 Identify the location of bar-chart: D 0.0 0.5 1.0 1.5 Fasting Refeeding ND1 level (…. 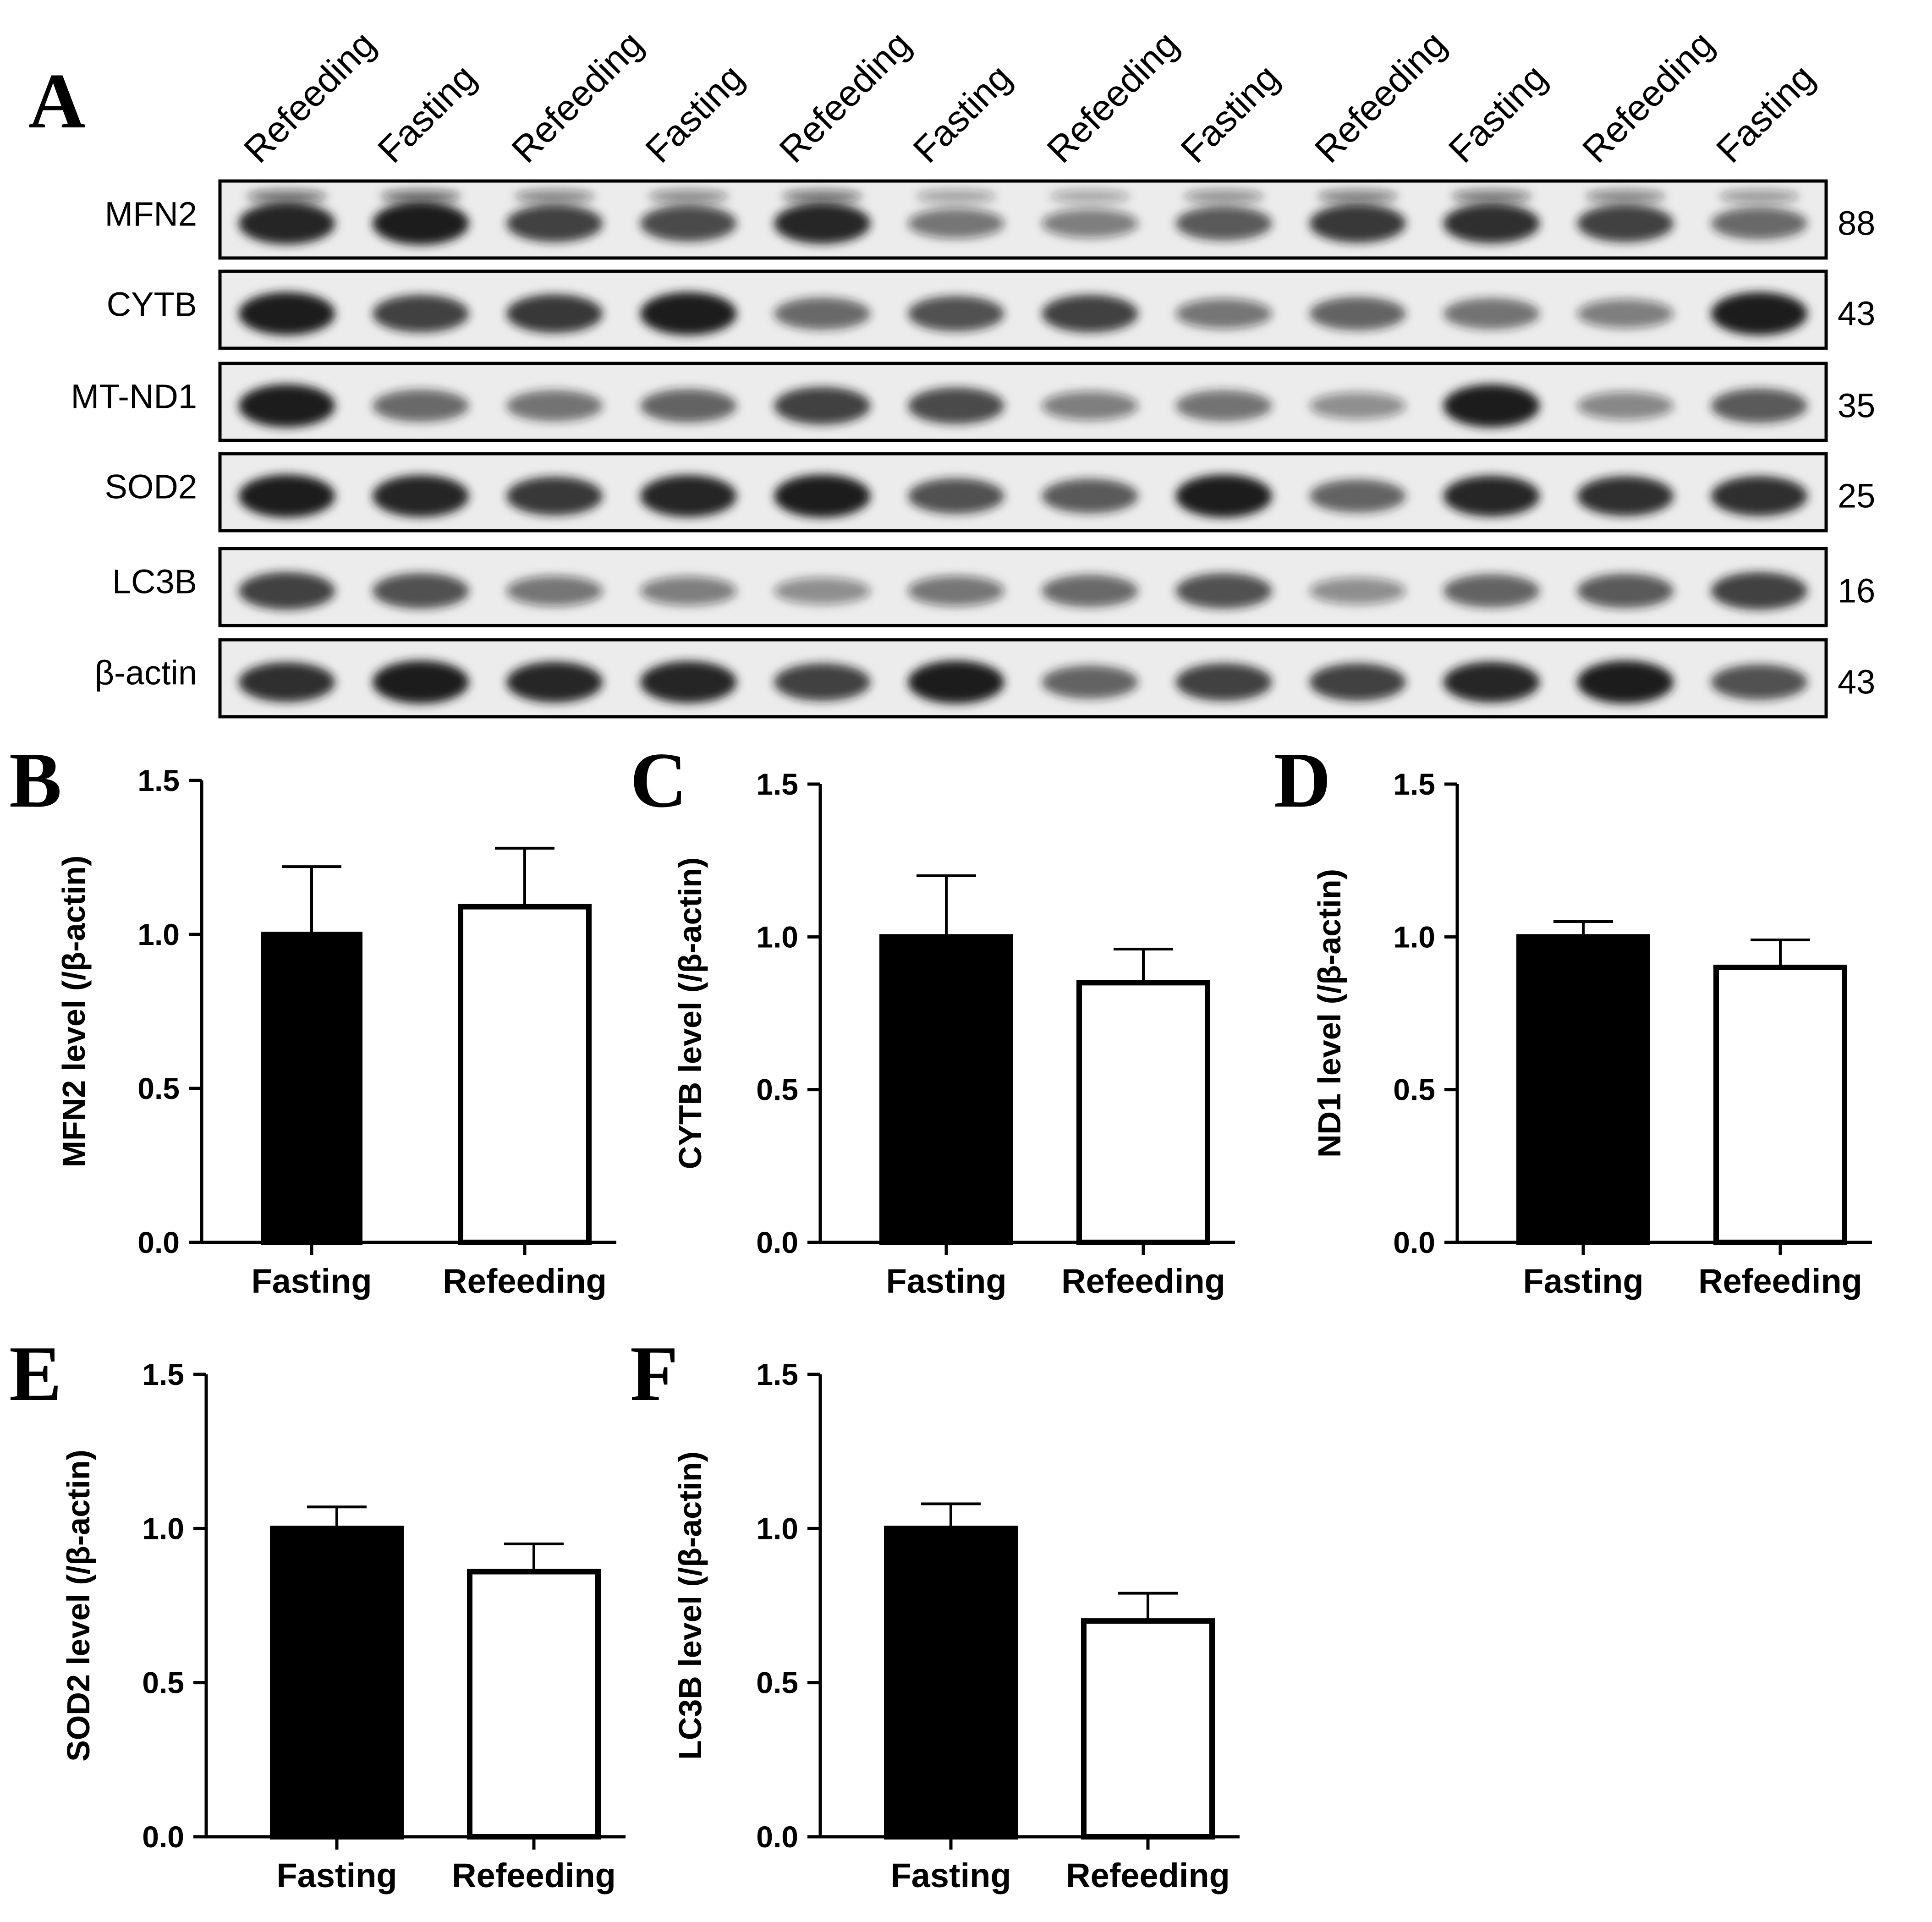
(1573, 1018).